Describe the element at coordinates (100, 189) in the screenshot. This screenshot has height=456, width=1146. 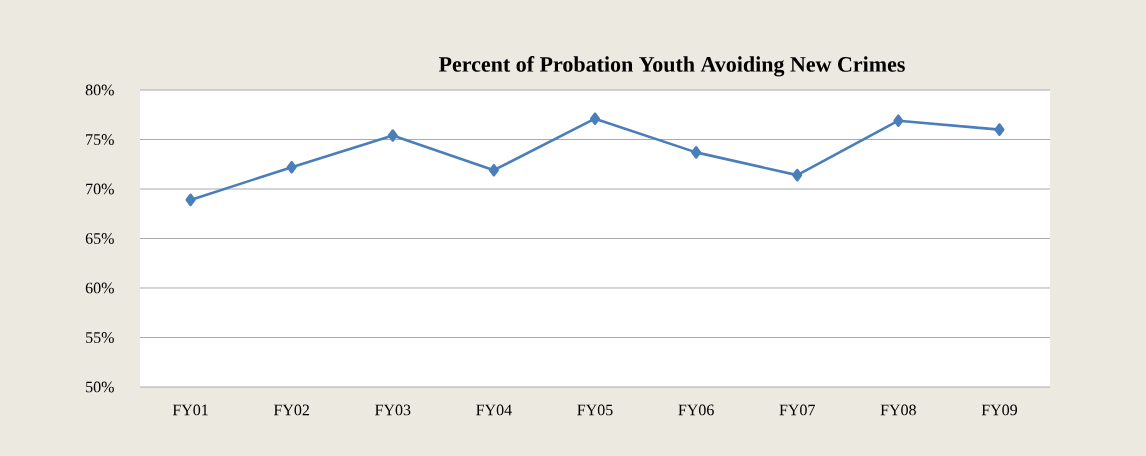
I see `y-tick-label: 70%` at that location.